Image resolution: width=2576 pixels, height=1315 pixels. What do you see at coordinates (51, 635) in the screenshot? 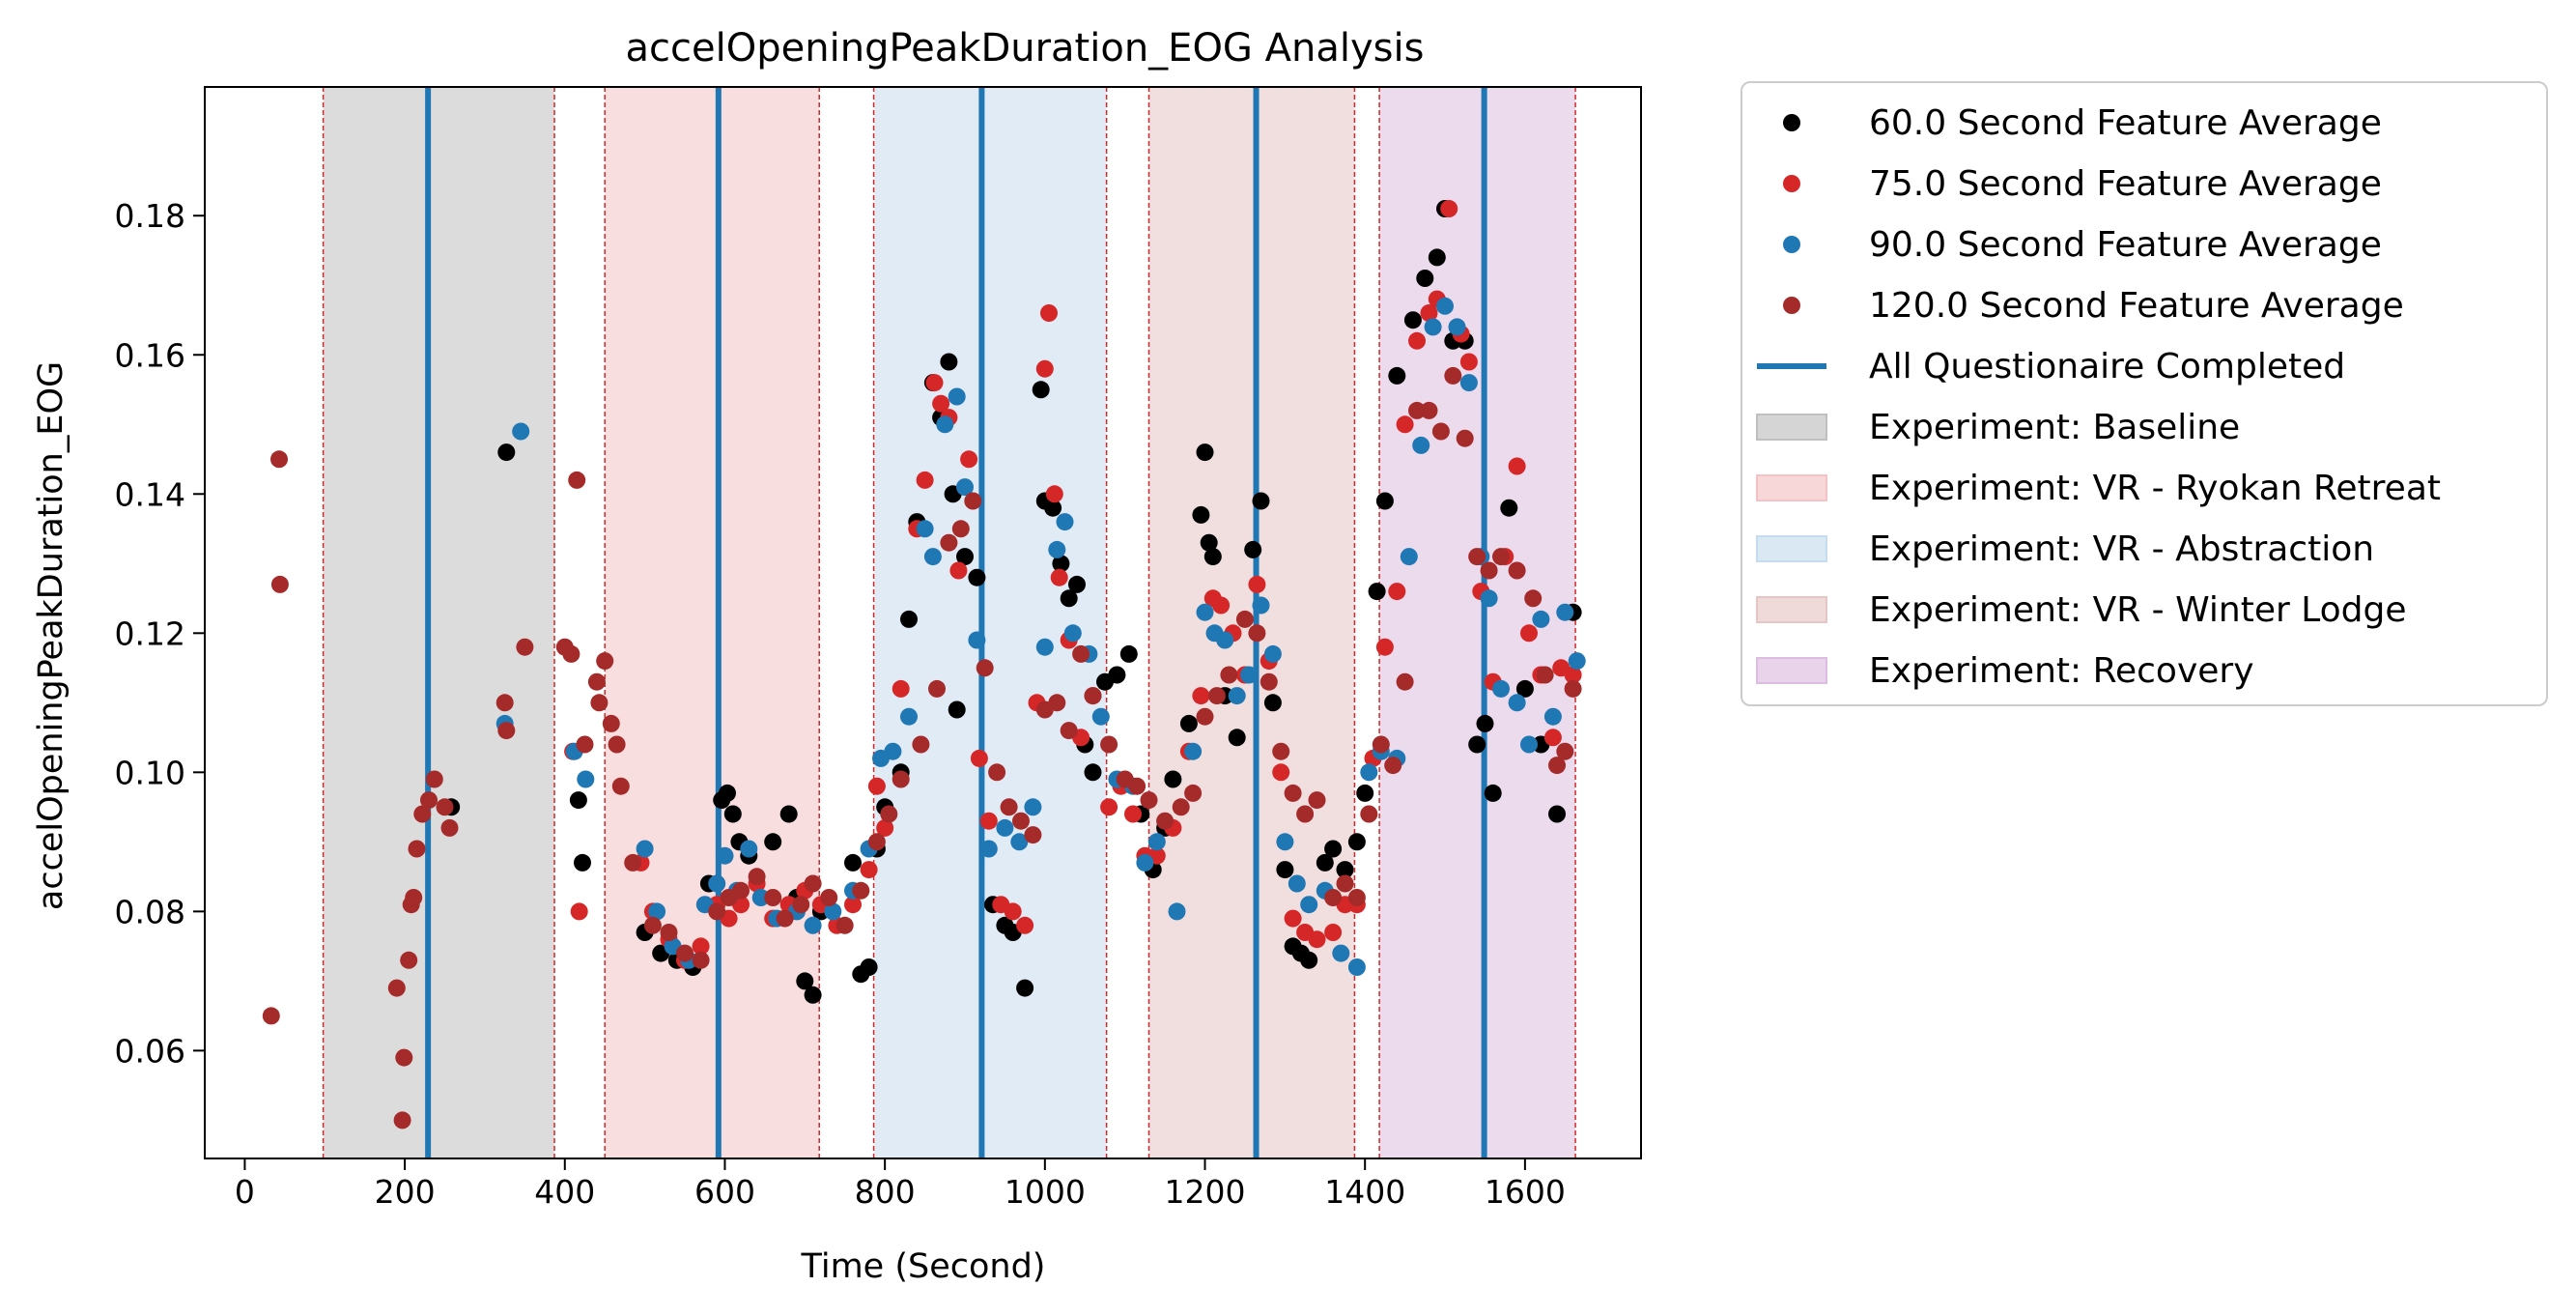
I see `y-axis-label: accelOpeningPeakDuration_EOG` at bounding box center [51, 635].